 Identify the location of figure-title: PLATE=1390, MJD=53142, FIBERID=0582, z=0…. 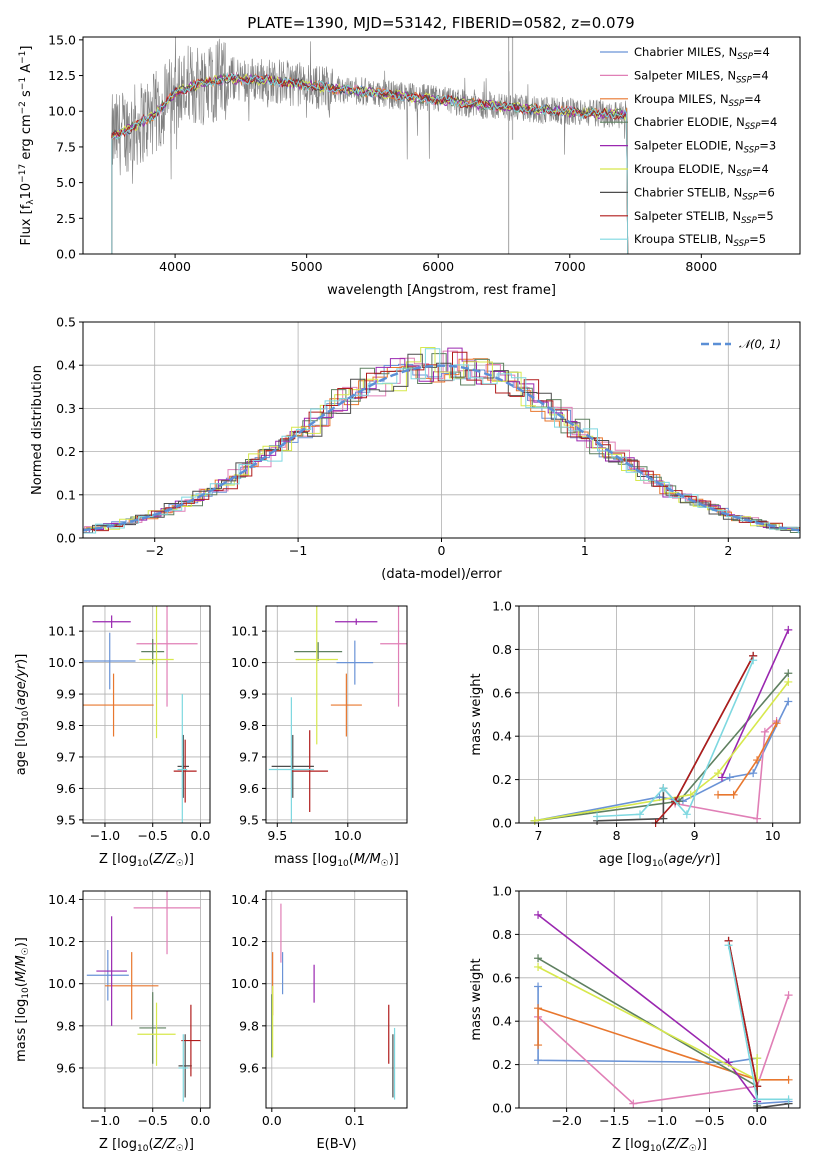
(440, 23).